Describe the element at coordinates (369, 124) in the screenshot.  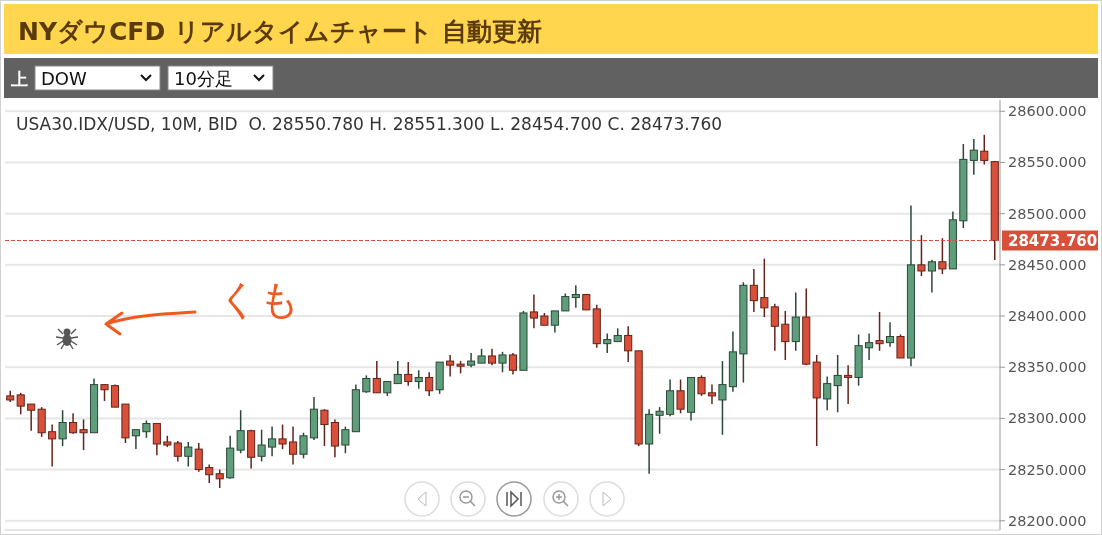
I see `subtitle: USA30.IDX/USD, 10M, BID O. 28550.780 H. 28551.300 L. 28454.700 C. 28473.760` at that location.